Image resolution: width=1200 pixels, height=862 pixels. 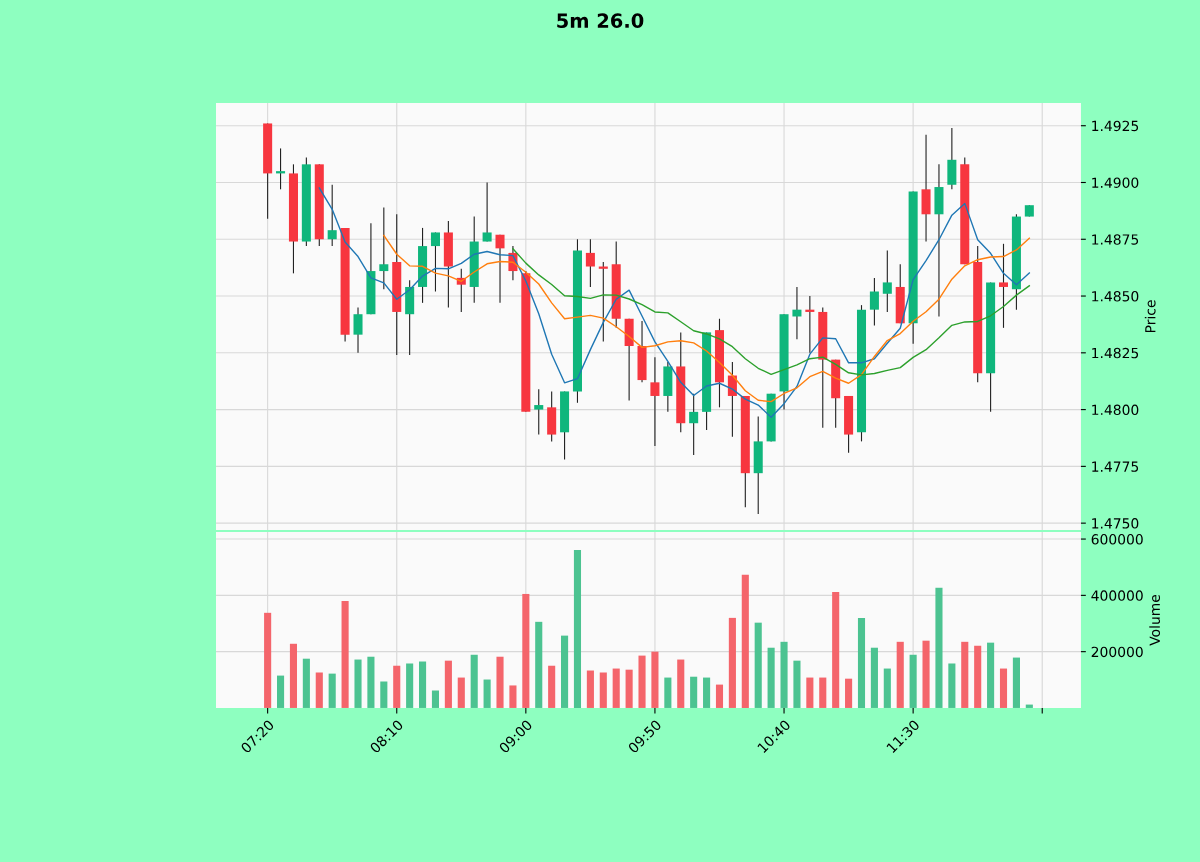 I want to click on y-tick-label: 1.4750, so click(x=1115, y=523).